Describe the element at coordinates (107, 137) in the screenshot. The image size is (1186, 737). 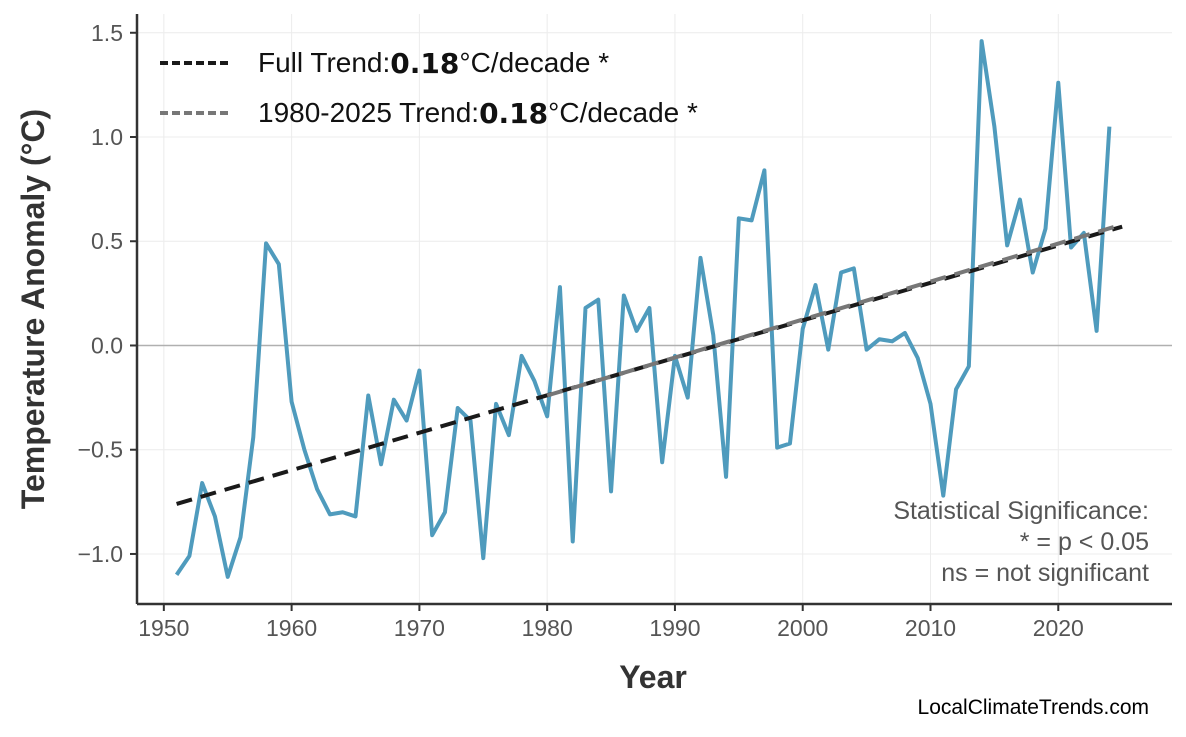
I see `y-tick-label: 1.0` at that location.